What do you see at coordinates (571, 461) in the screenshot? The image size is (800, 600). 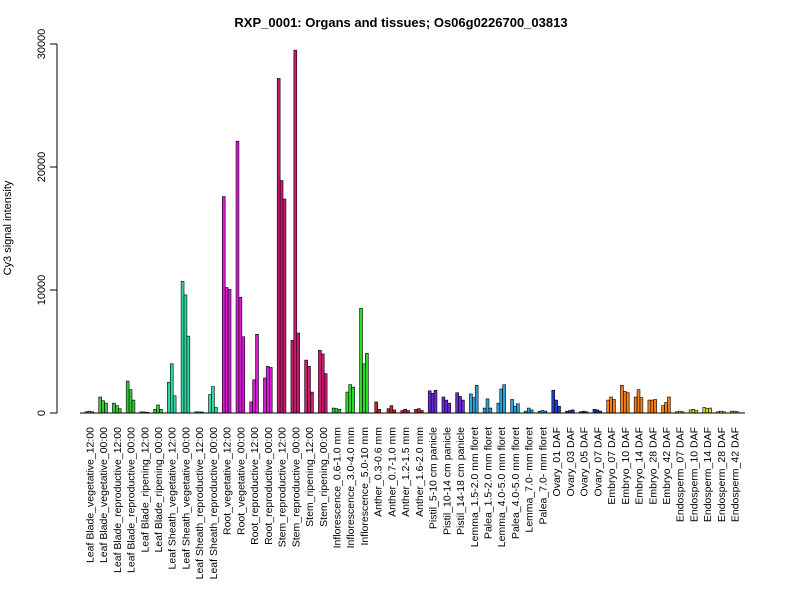 I see `x-tick-label: Ovary_03 DAF` at bounding box center [571, 461].